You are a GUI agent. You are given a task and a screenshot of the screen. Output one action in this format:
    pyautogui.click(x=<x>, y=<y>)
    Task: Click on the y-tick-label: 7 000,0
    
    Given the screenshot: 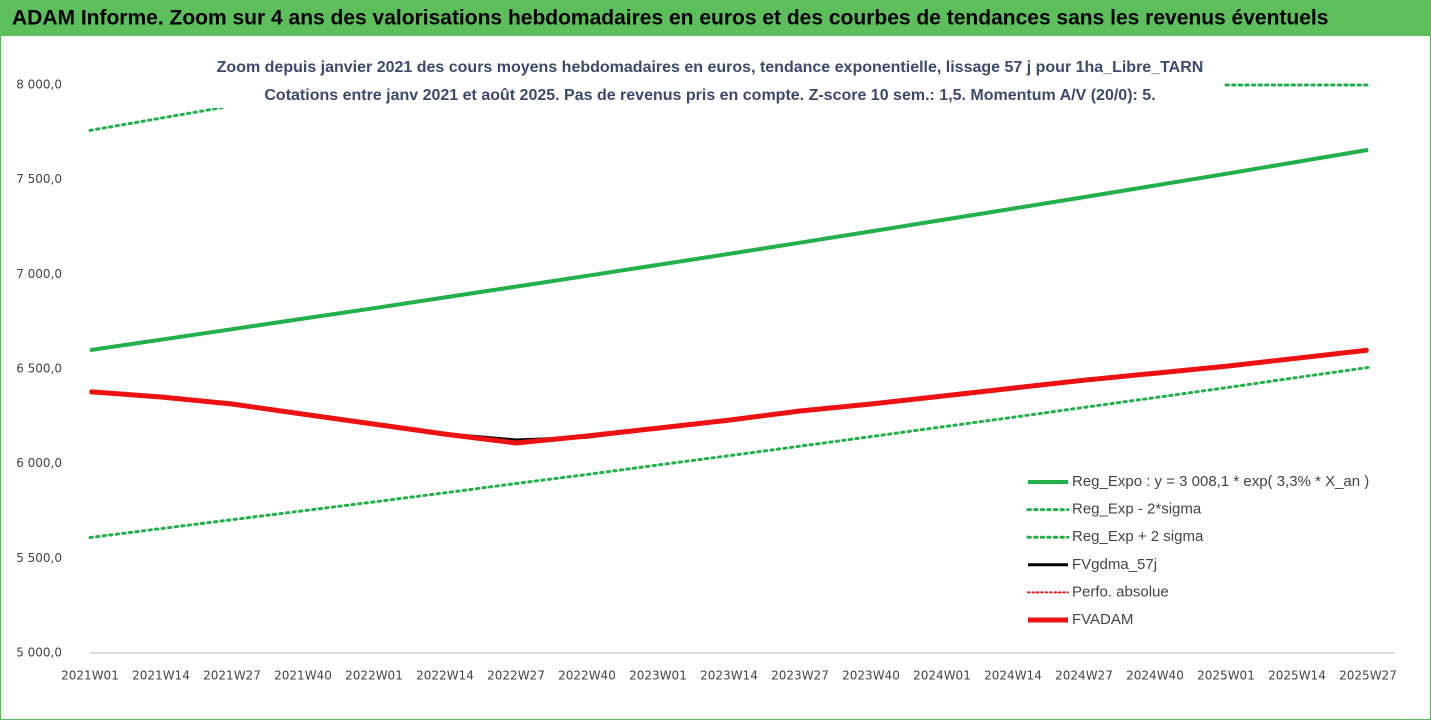 What is the action you would take?
    pyautogui.click(x=39, y=274)
    